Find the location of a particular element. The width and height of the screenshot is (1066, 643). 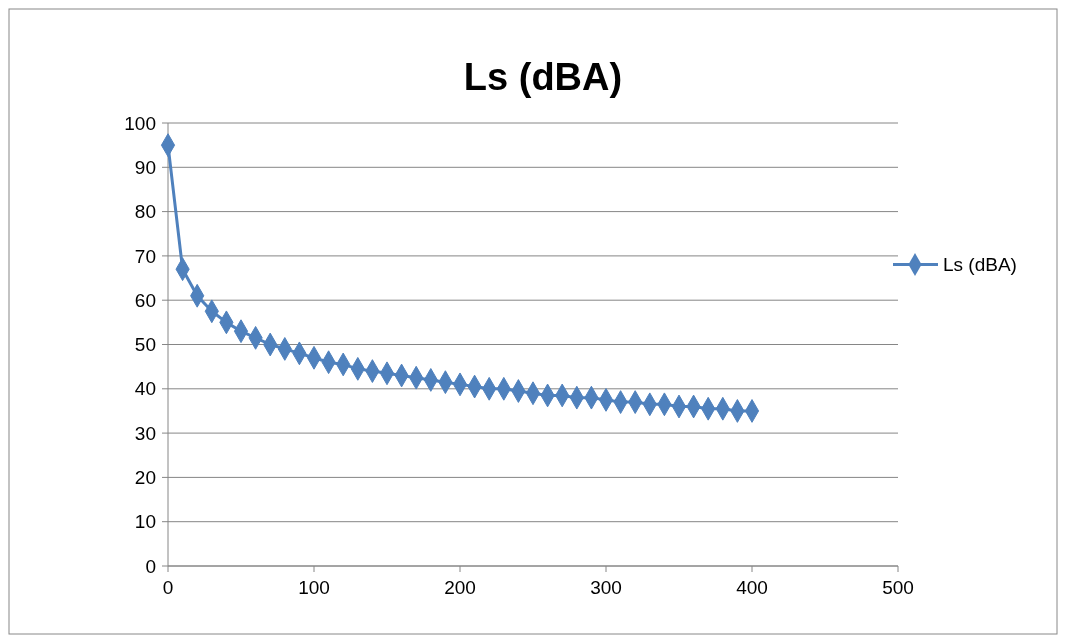

x-tick-label: 400 is located at coordinates (752, 587).